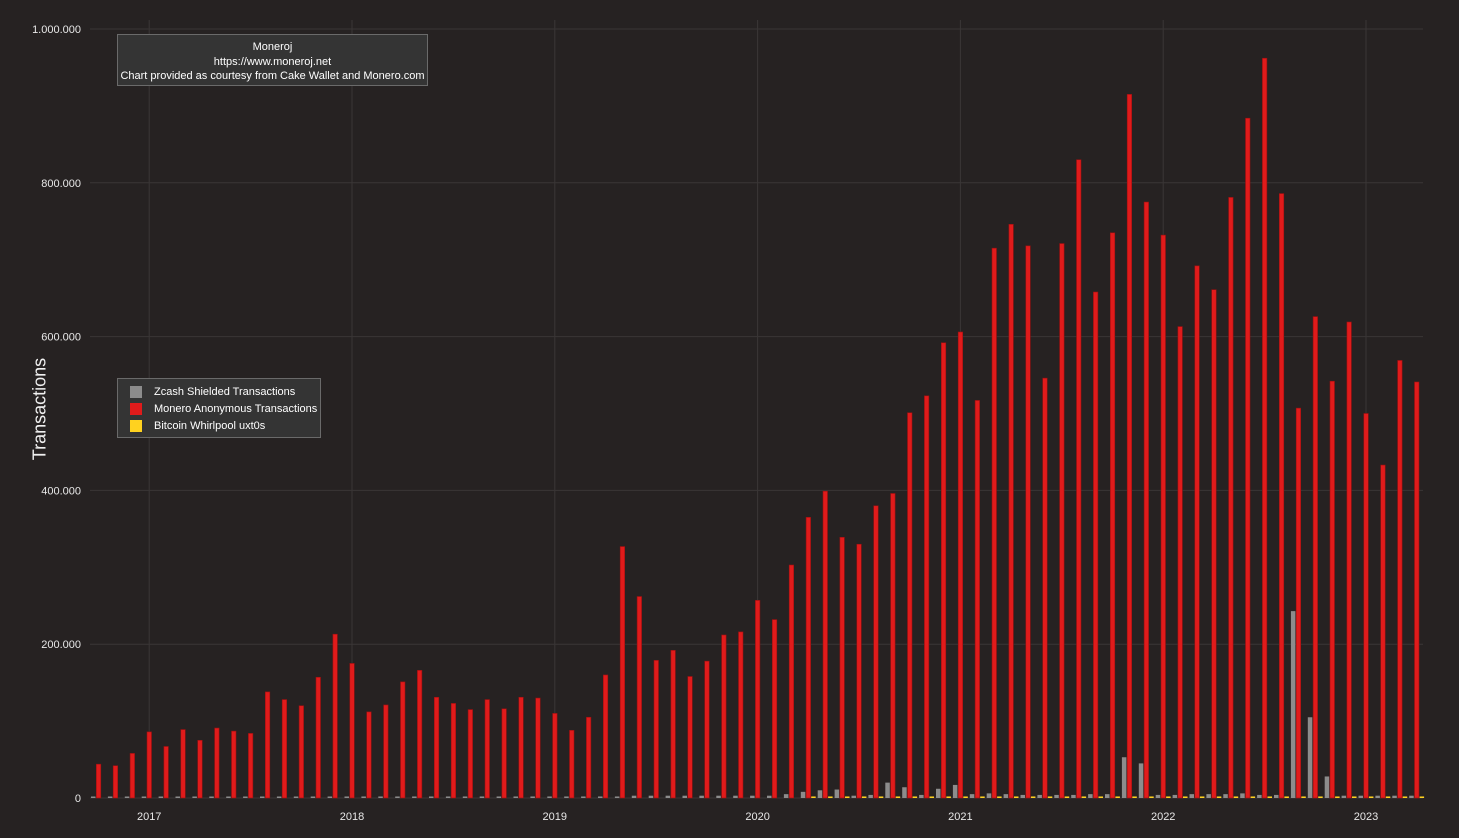 The width and height of the screenshot is (1459, 838). Describe the element at coordinates (219, 427) in the screenshot. I see `legend-item-bitcoin: Bitcoin Whirlpool uxt0s` at that location.